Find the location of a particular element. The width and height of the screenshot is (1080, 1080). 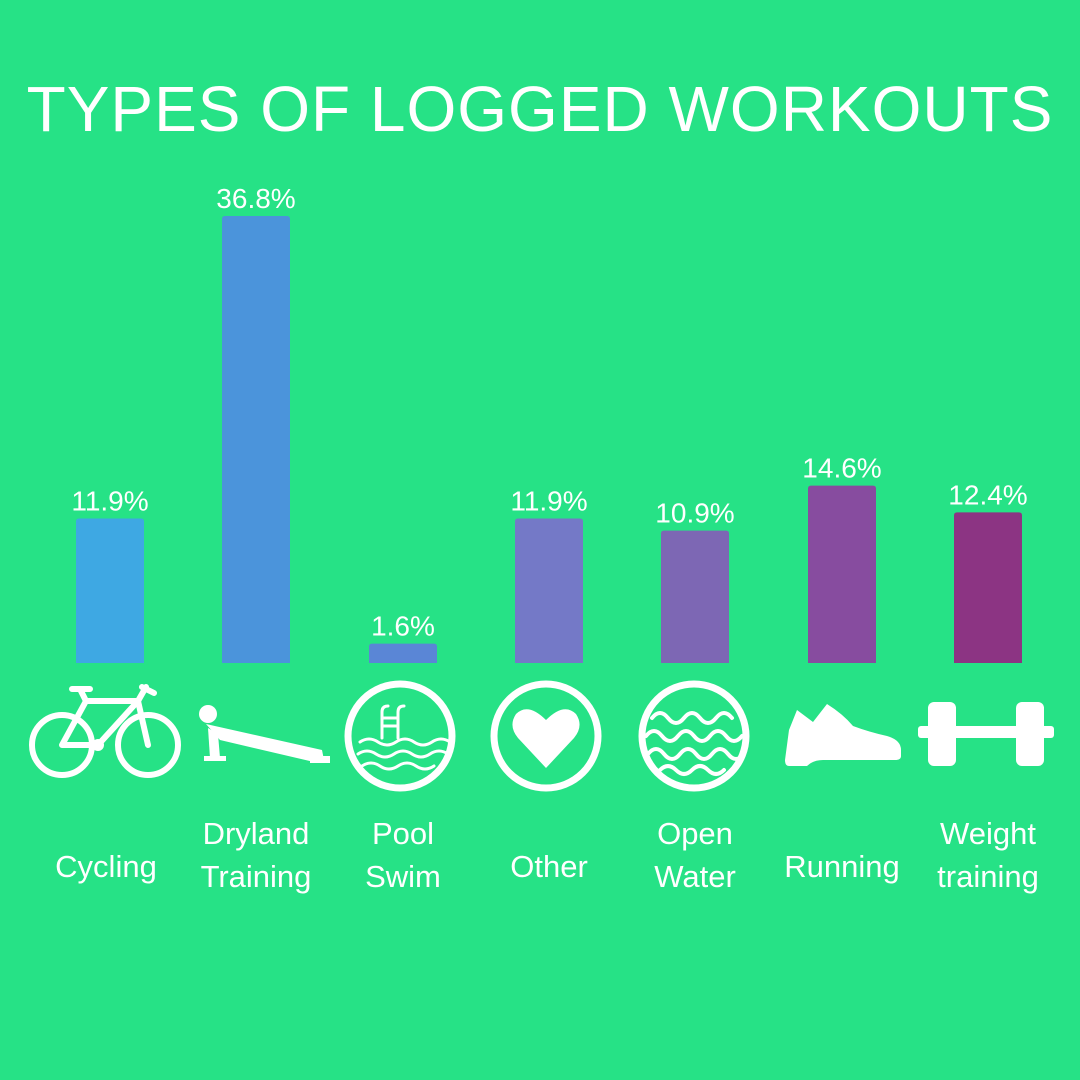

category-label-line: Other is located at coordinates (549, 866).